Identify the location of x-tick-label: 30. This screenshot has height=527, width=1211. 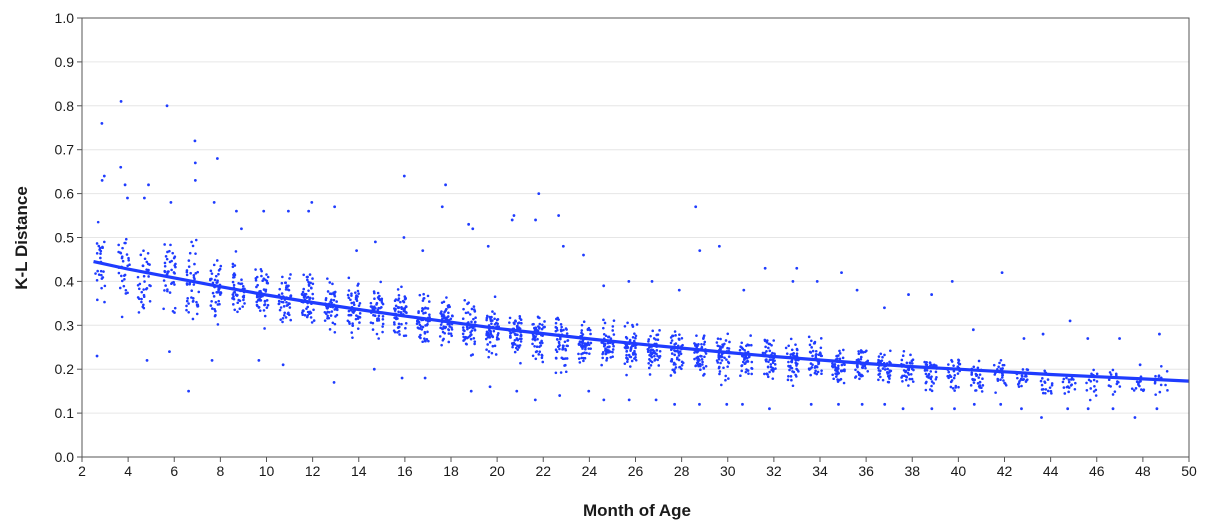
(728, 471).